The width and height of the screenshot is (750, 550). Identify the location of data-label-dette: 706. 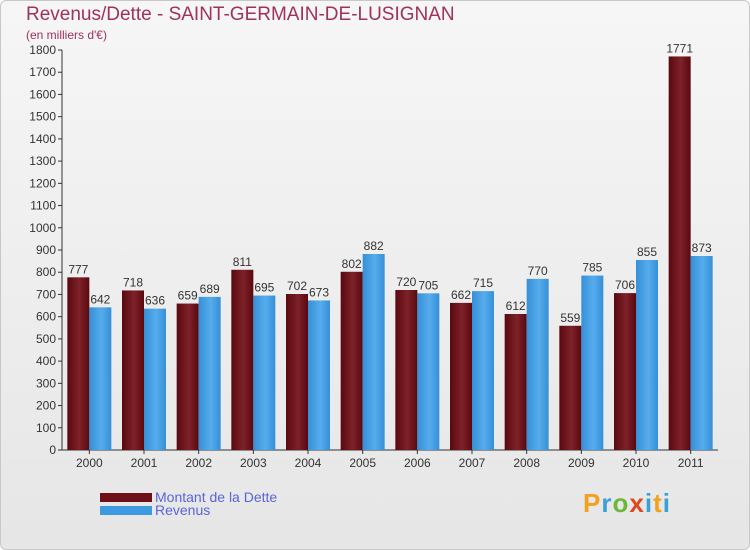
(625, 285).